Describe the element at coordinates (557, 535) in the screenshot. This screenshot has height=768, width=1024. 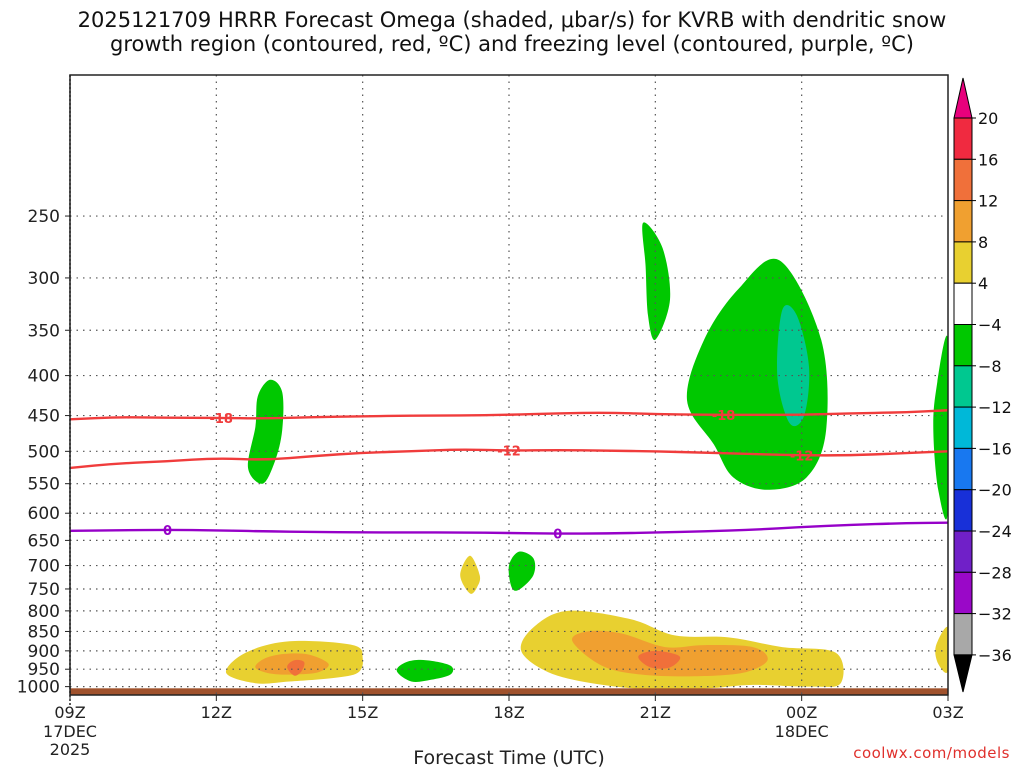
I see `contour-label-2-1: 0` at that location.